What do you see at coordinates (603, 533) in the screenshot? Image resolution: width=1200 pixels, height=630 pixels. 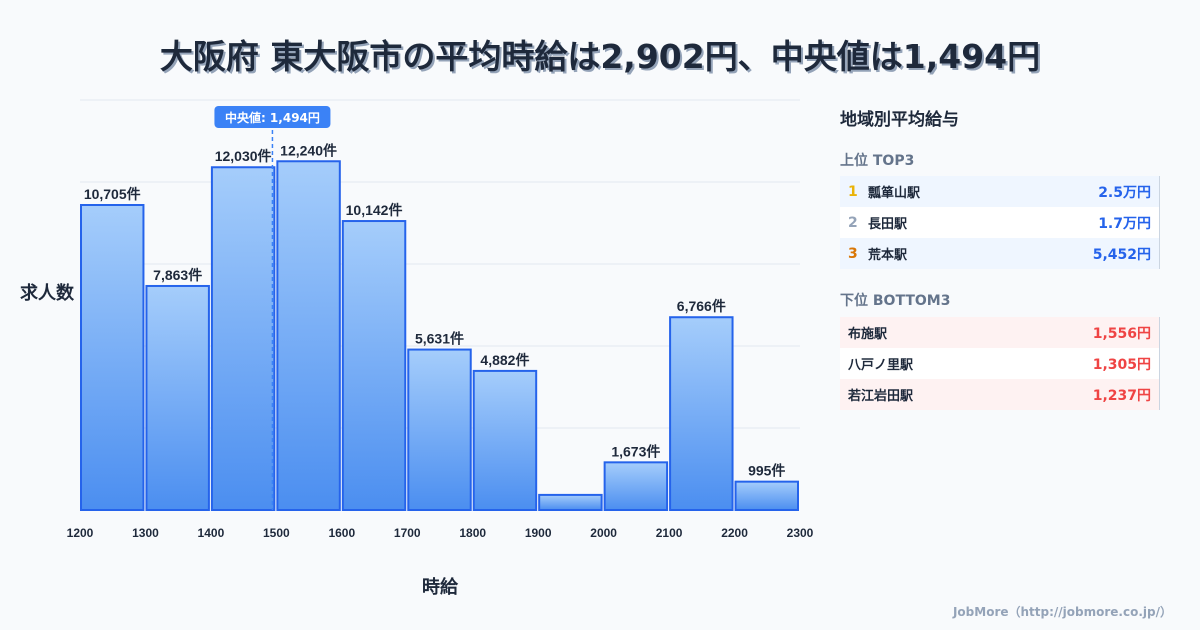 I see `x-tick-label: 2000` at bounding box center [603, 533].